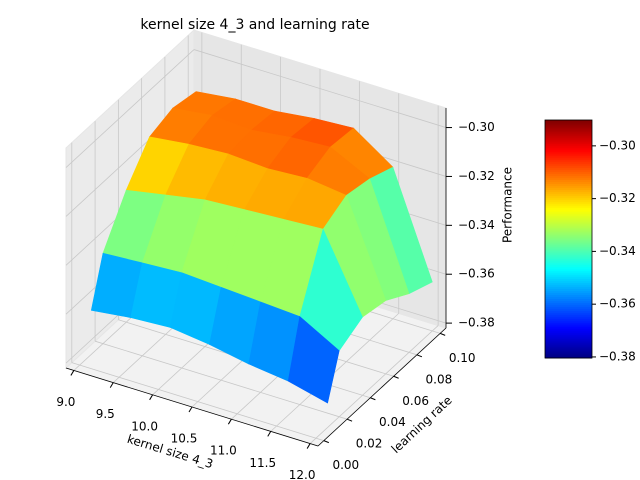 This screenshot has height=480, width=640. Describe the element at coordinates (476, 176) in the screenshot. I see `z-tick-label: −0.32` at that location.